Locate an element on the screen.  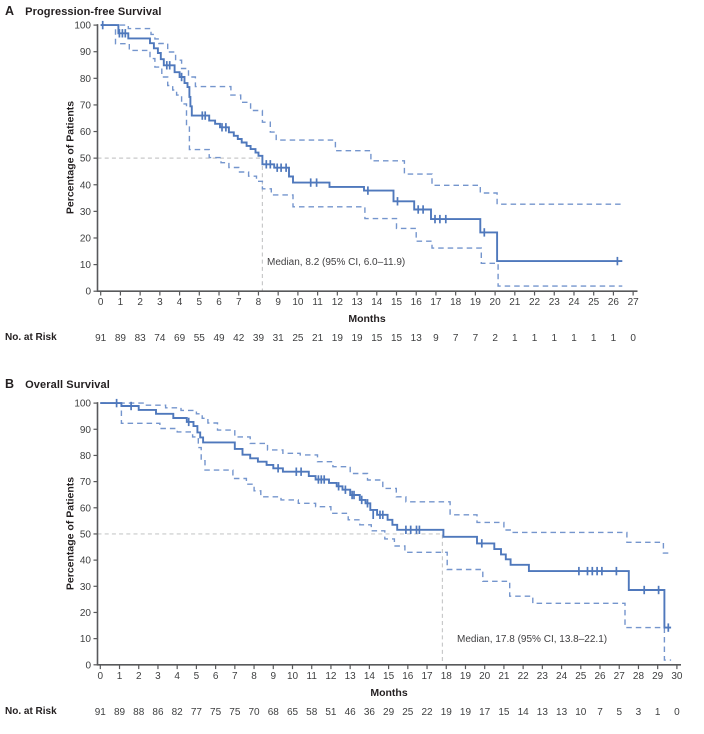
x-tick-label: 26 is located at coordinates (600, 676).